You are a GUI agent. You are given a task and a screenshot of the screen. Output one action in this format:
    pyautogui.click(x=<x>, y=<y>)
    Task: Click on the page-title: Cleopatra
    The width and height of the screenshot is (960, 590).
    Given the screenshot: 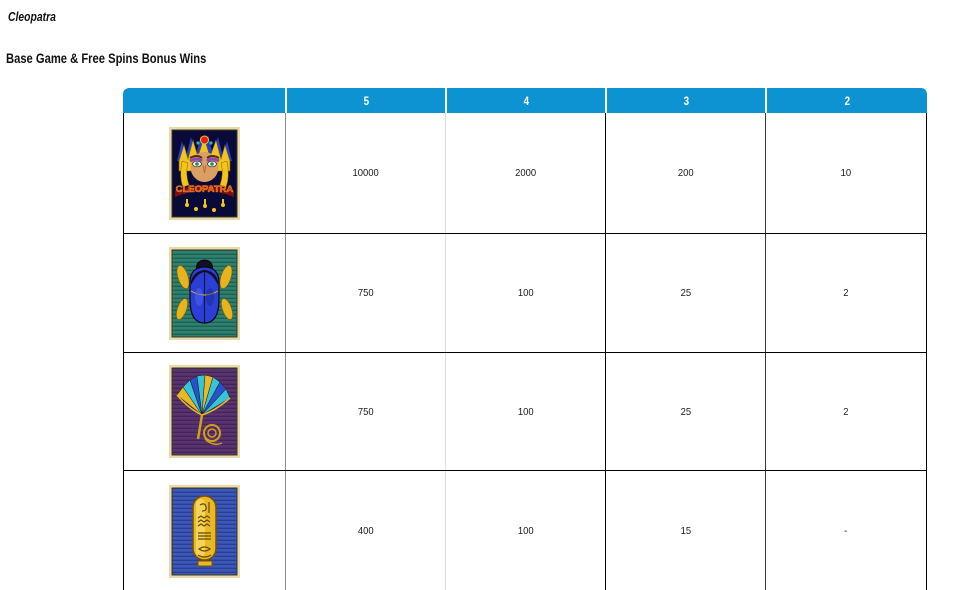 What is the action you would take?
    pyautogui.click(x=32, y=16)
    